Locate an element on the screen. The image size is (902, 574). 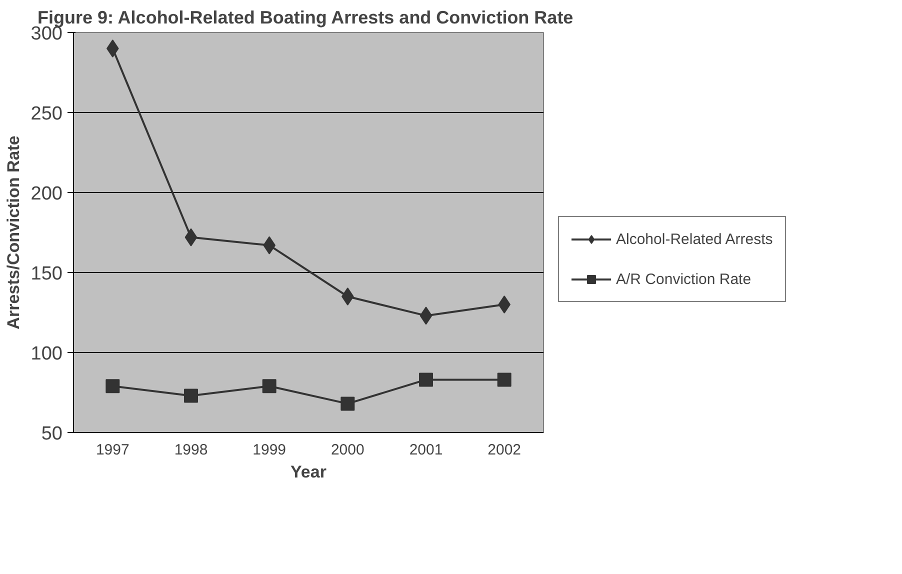
y-tick-label: 100 is located at coordinates (46, 354).